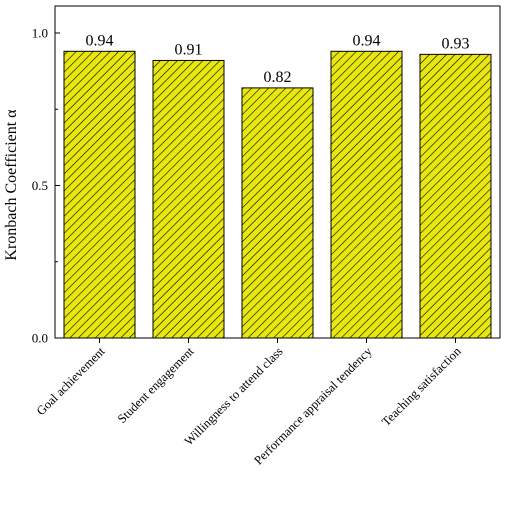  What do you see at coordinates (40, 338) in the screenshot?
I see `y-tick-label: 0.0` at bounding box center [40, 338].